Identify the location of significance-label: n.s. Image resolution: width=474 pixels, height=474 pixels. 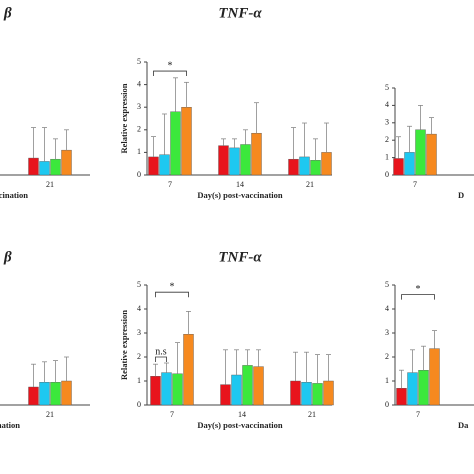
(161, 351).